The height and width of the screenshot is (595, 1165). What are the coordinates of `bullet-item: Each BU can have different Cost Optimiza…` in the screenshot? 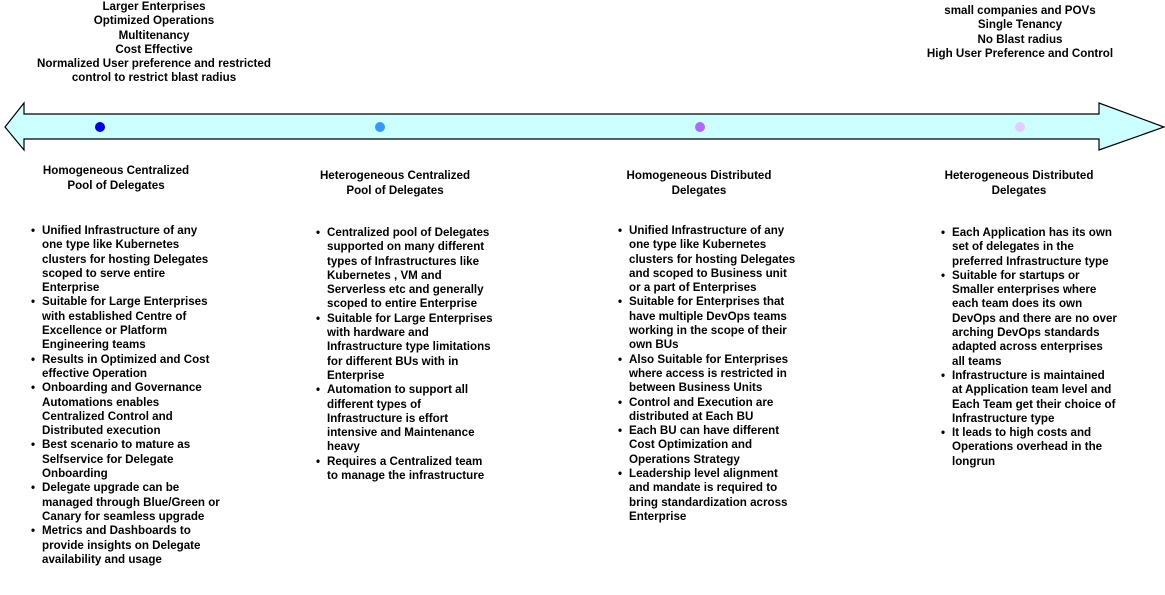 It's located at (708, 445).